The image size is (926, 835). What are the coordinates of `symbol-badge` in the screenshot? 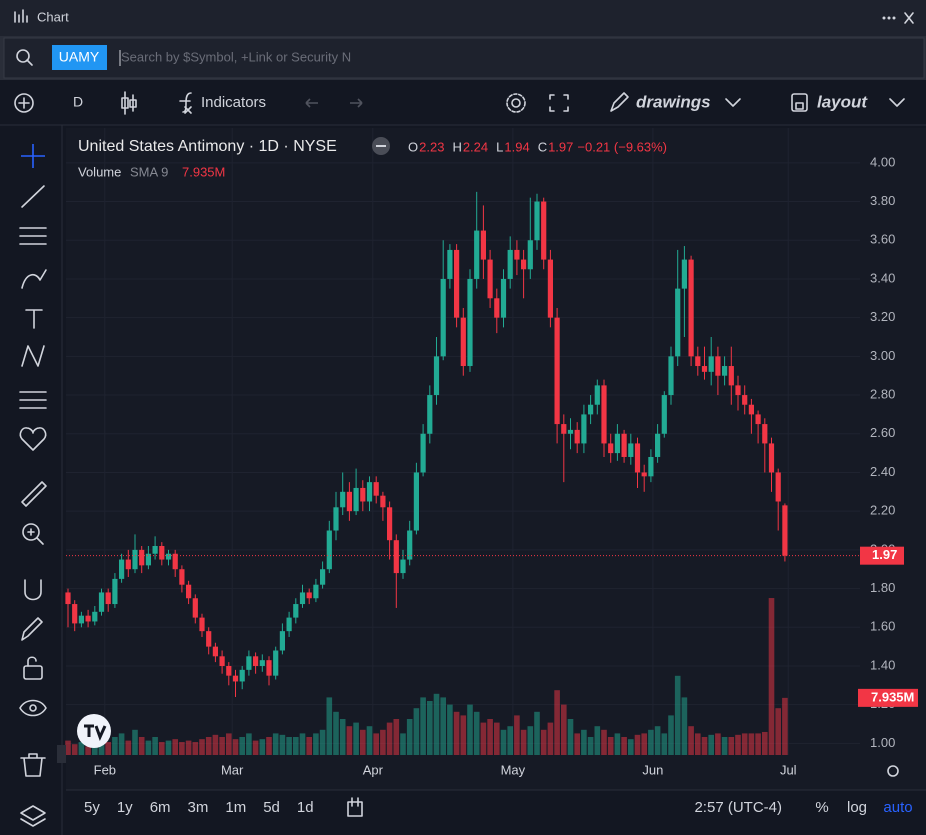 It's located at (79, 57).